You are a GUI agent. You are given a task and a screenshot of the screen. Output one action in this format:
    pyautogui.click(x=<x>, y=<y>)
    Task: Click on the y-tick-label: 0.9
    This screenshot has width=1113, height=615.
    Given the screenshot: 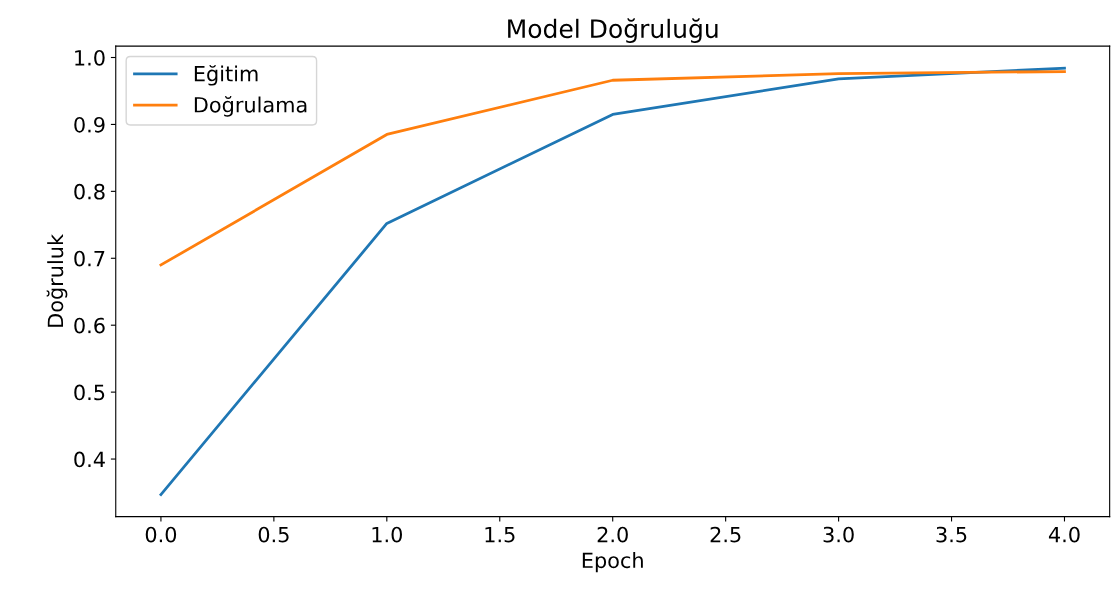 What is the action you would take?
    pyautogui.click(x=89, y=124)
    